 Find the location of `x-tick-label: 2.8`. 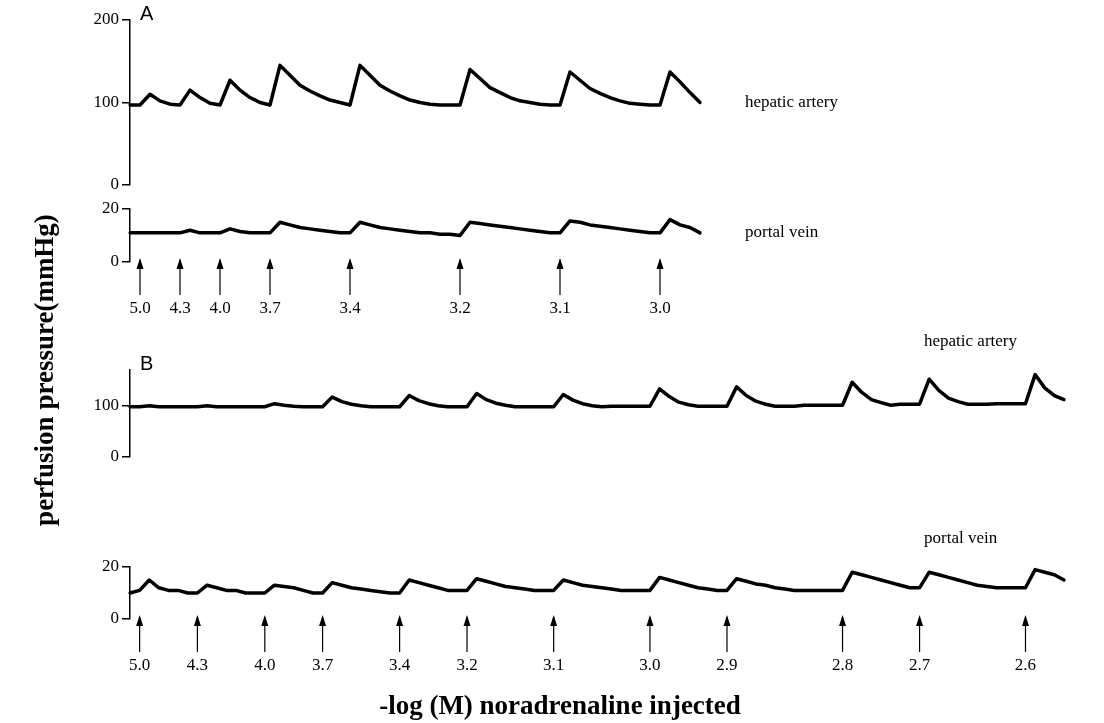

x-tick-label: 2.8 is located at coordinates (842, 664).